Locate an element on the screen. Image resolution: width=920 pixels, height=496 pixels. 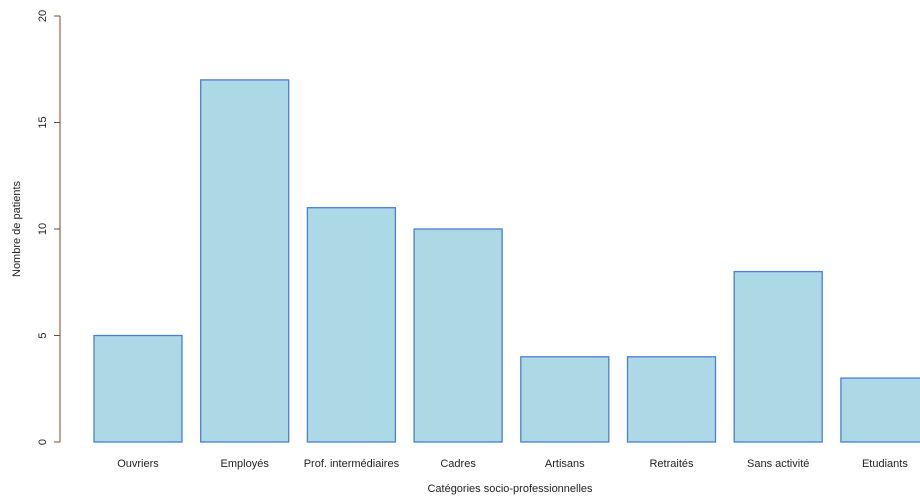
x-tick-label: Sans activité is located at coordinates (778, 464).